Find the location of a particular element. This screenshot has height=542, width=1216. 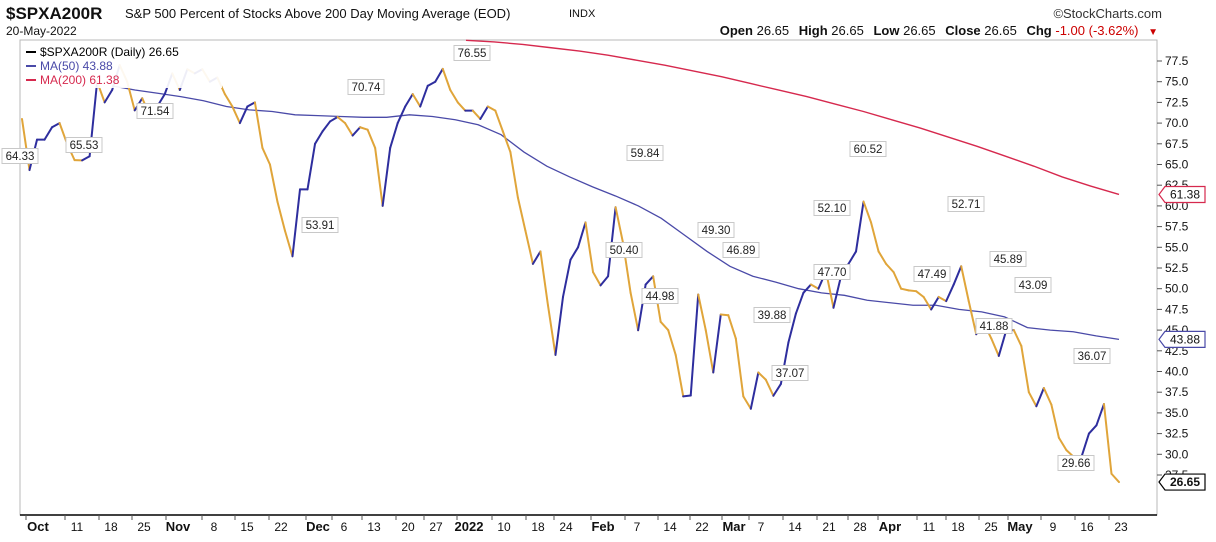

data-label: 60.52 is located at coordinates (868, 150).